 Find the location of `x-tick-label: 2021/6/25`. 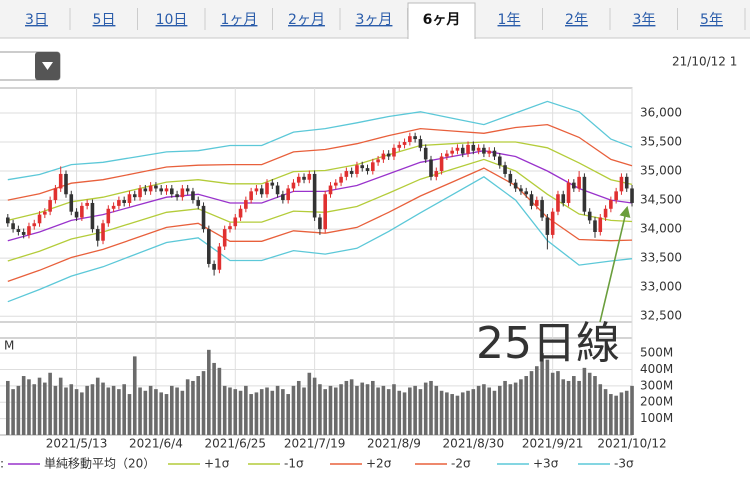

x-tick-label: 2021/6/25 is located at coordinates (236, 444).